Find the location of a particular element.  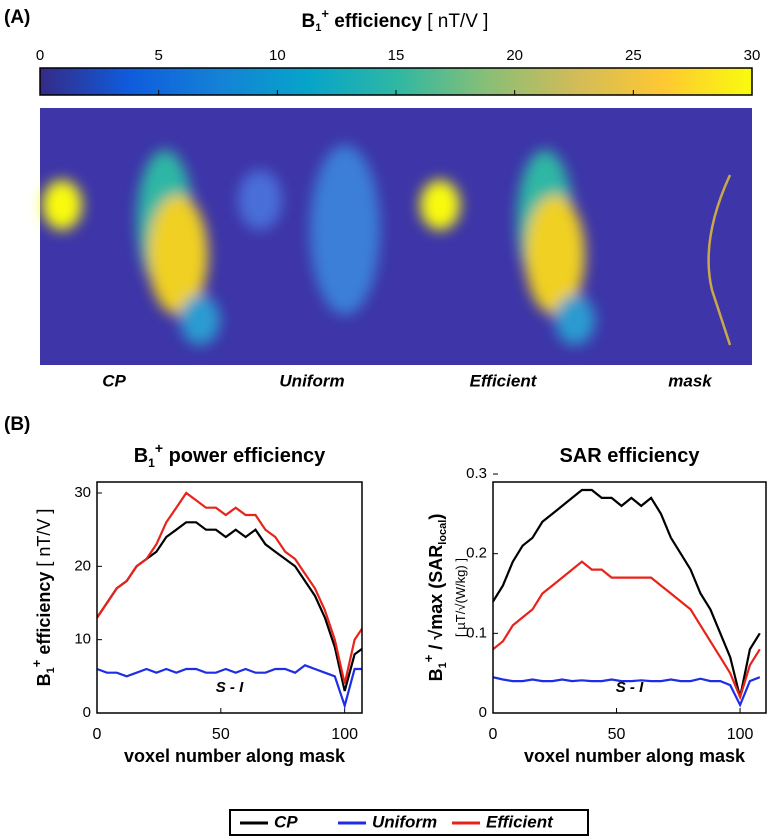

y-tick-label: 30 is located at coordinates (82, 492).